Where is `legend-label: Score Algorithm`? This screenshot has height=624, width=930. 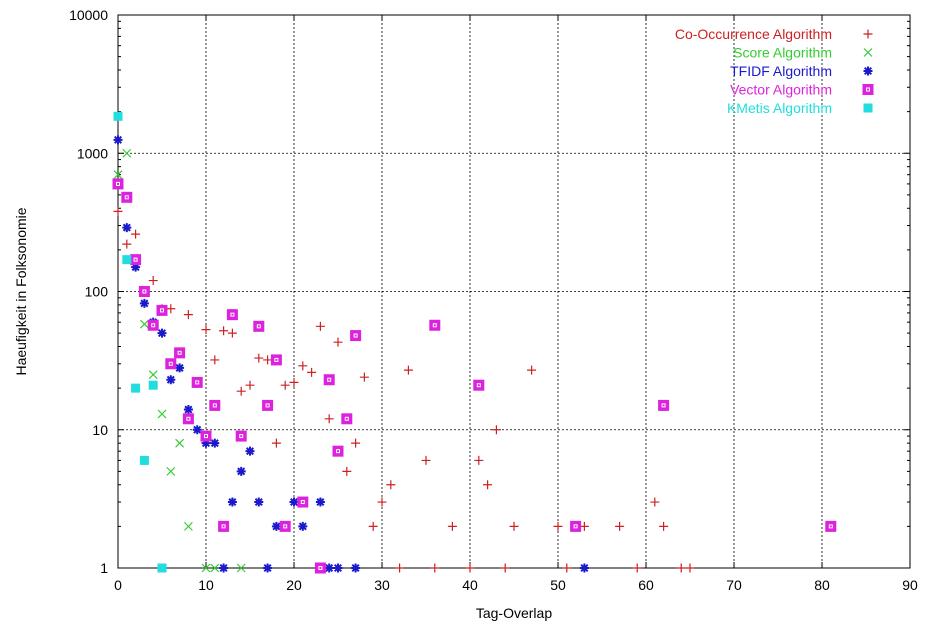 legend-label: Score Algorithm is located at coordinates (782, 53).